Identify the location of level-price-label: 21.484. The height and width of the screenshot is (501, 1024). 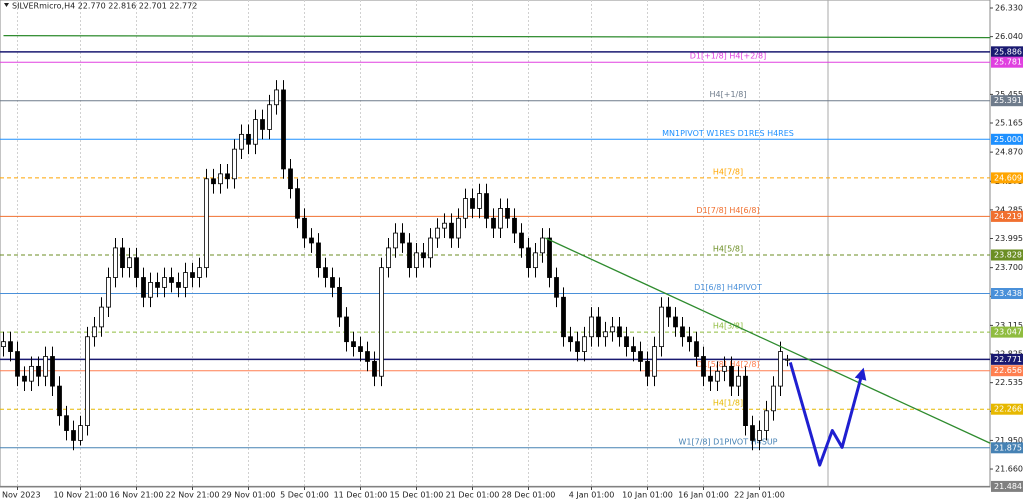
(1008, 486).